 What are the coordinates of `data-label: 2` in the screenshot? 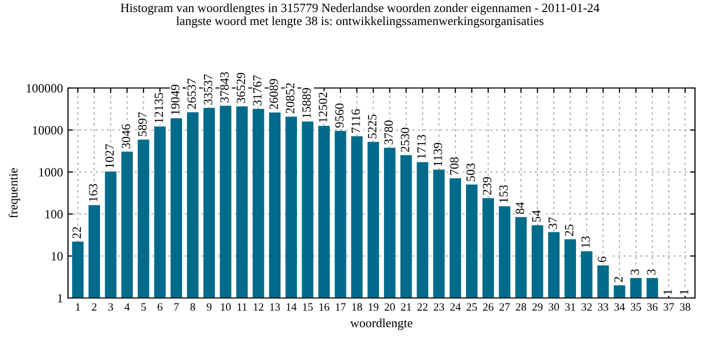 It's located at (618, 279).